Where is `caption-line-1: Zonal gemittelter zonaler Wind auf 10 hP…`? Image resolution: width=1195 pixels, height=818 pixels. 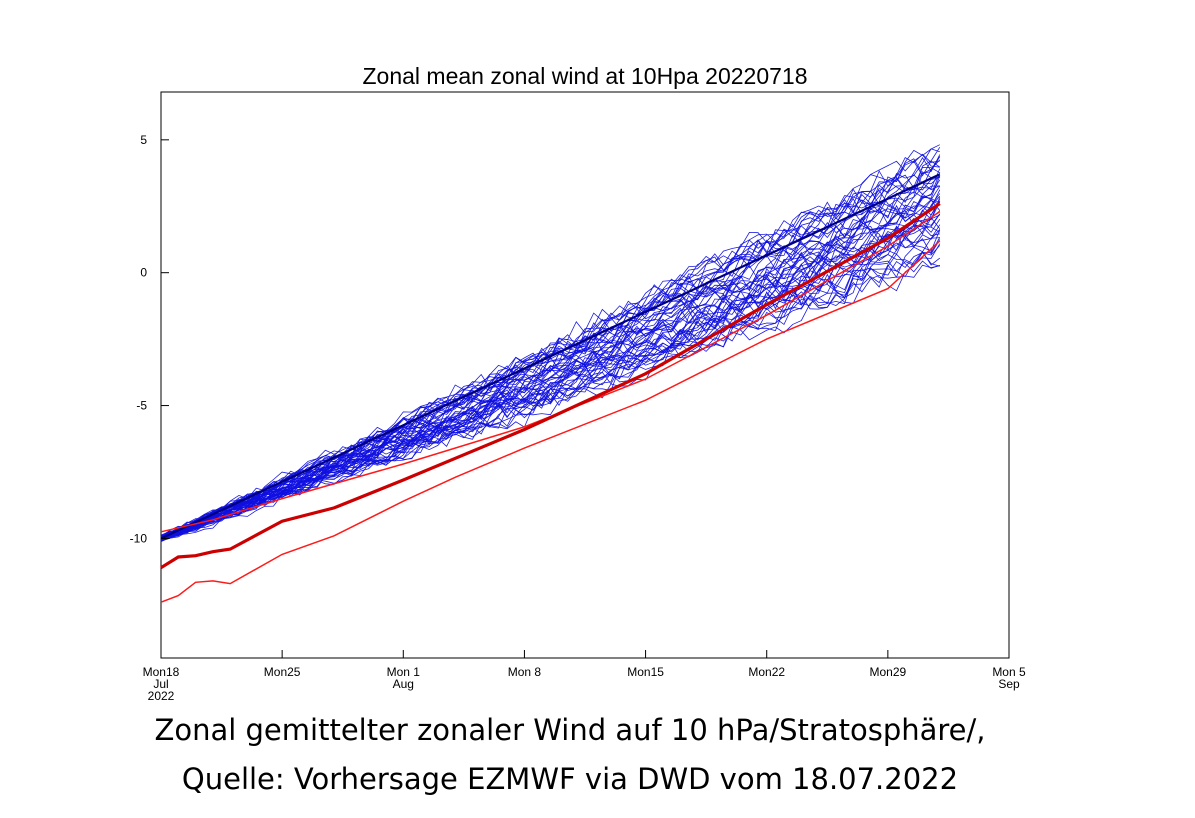 caption-line-1: Zonal gemittelter zonaler Wind auf 10 hP… is located at coordinates (570, 730).